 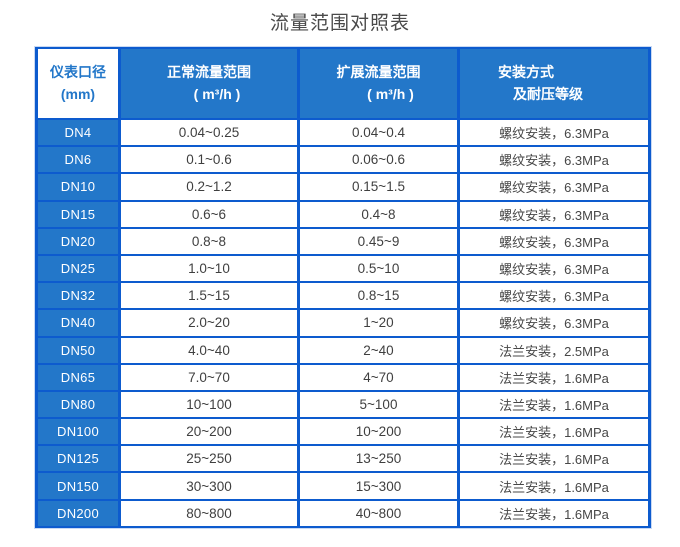 What do you see at coordinates (209, 486) in the screenshot?
I see `normal-flow-cell: 30~300` at bounding box center [209, 486].